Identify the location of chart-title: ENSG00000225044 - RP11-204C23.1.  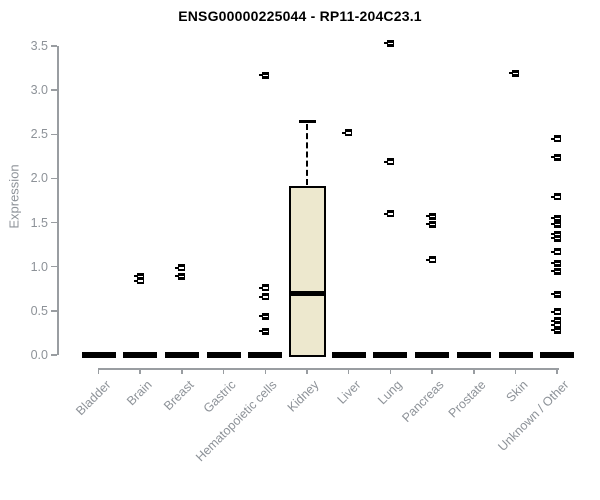
(300, 16).